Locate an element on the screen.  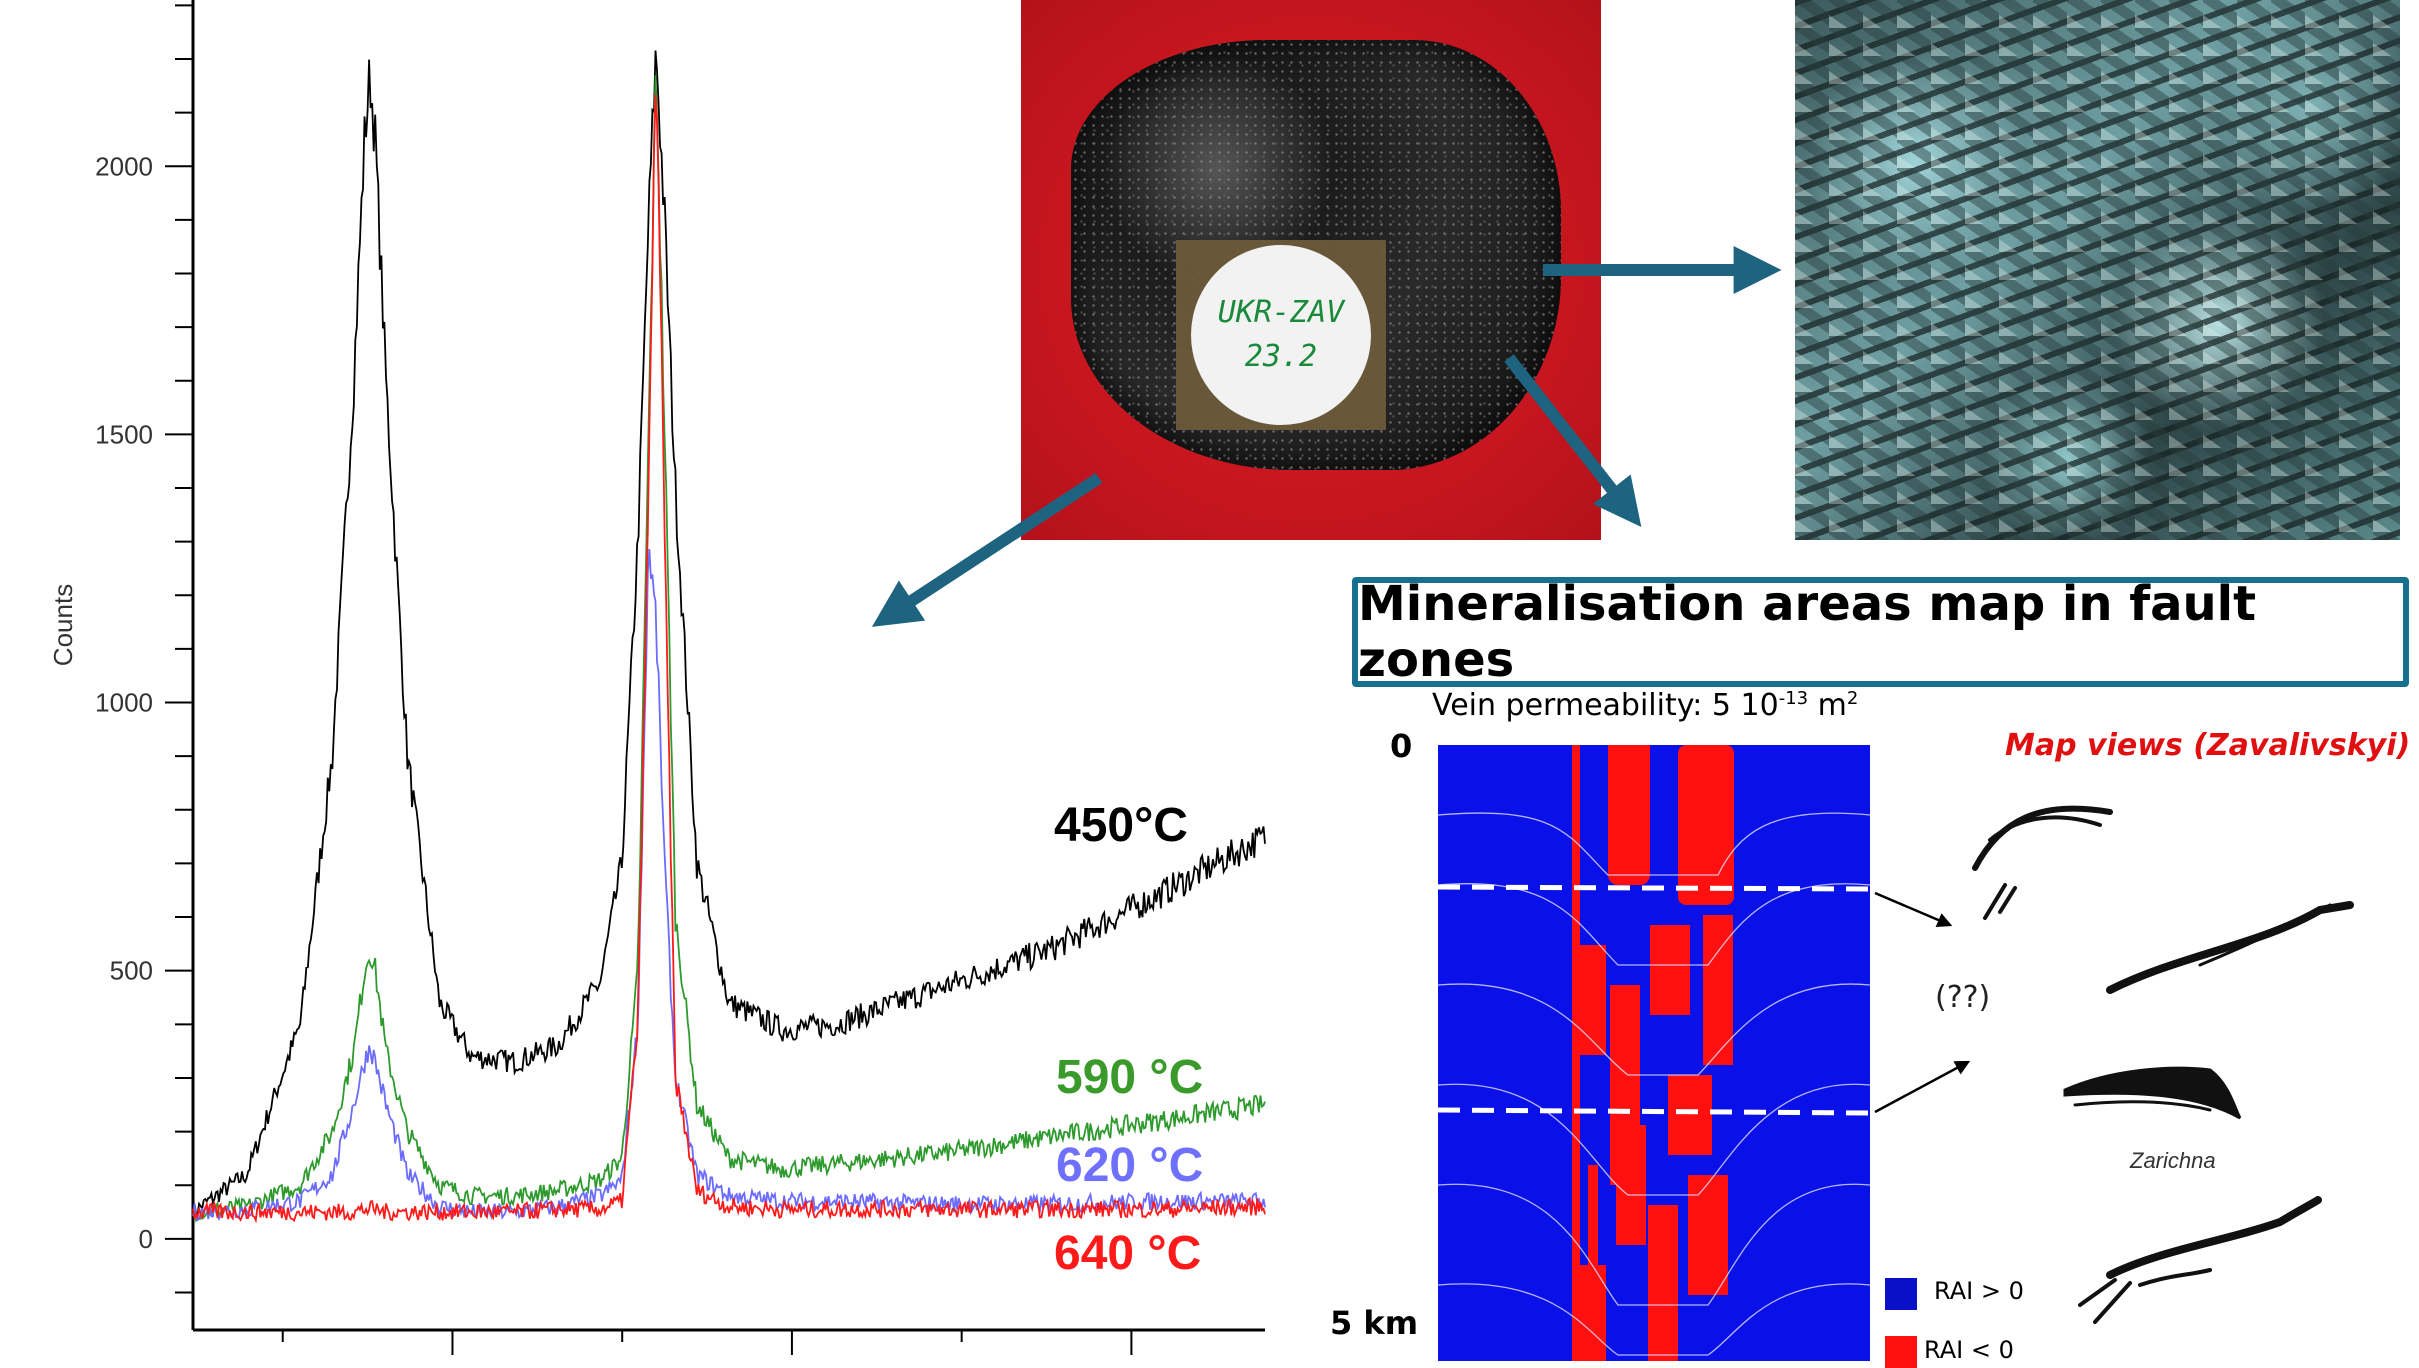
zarichna-label: Zarichna is located at coordinates (2173, 1160).